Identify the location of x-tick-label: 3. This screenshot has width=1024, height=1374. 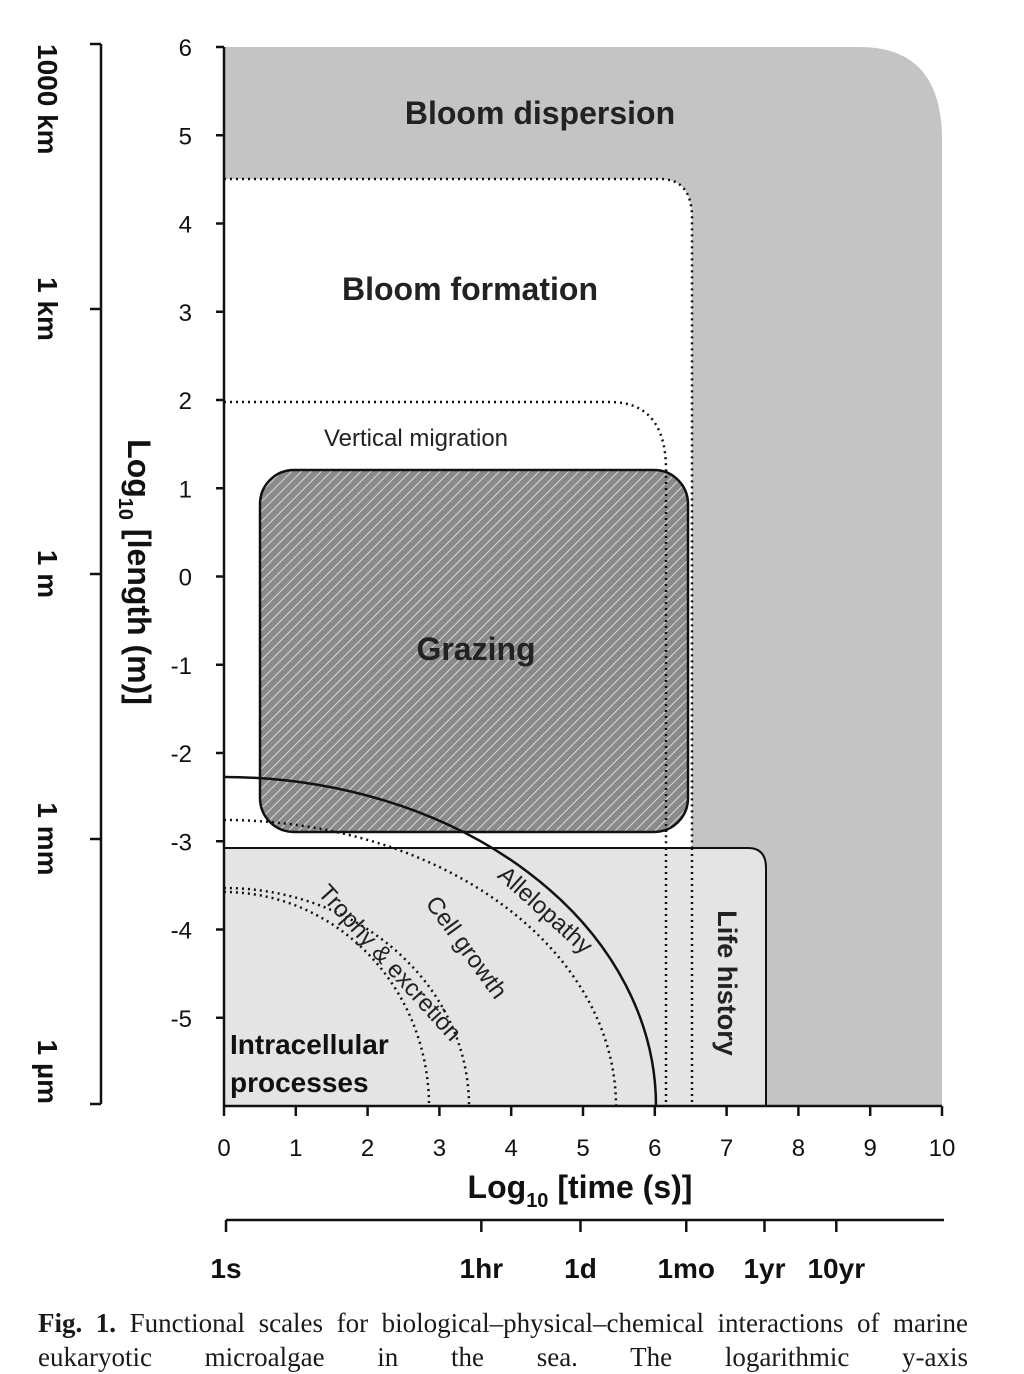
(439, 1148).